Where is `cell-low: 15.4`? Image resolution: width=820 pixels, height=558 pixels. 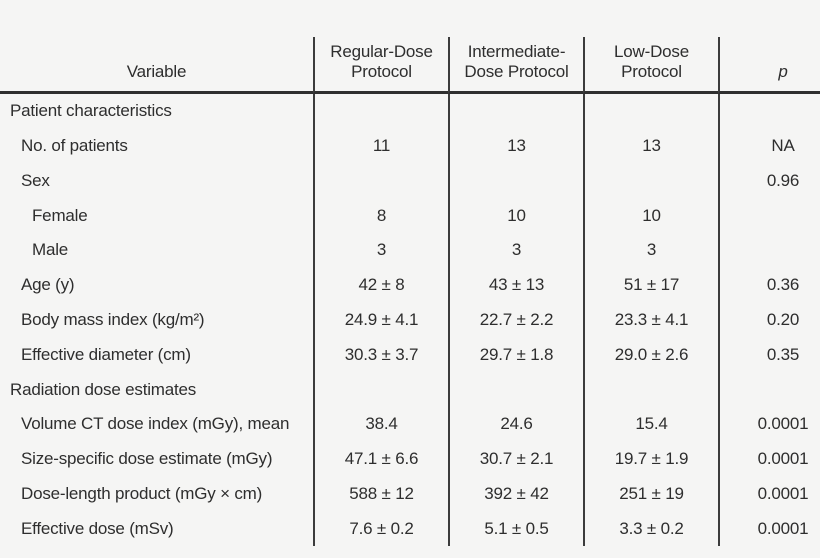 cell-low: 15.4 is located at coordinates (650, 424).